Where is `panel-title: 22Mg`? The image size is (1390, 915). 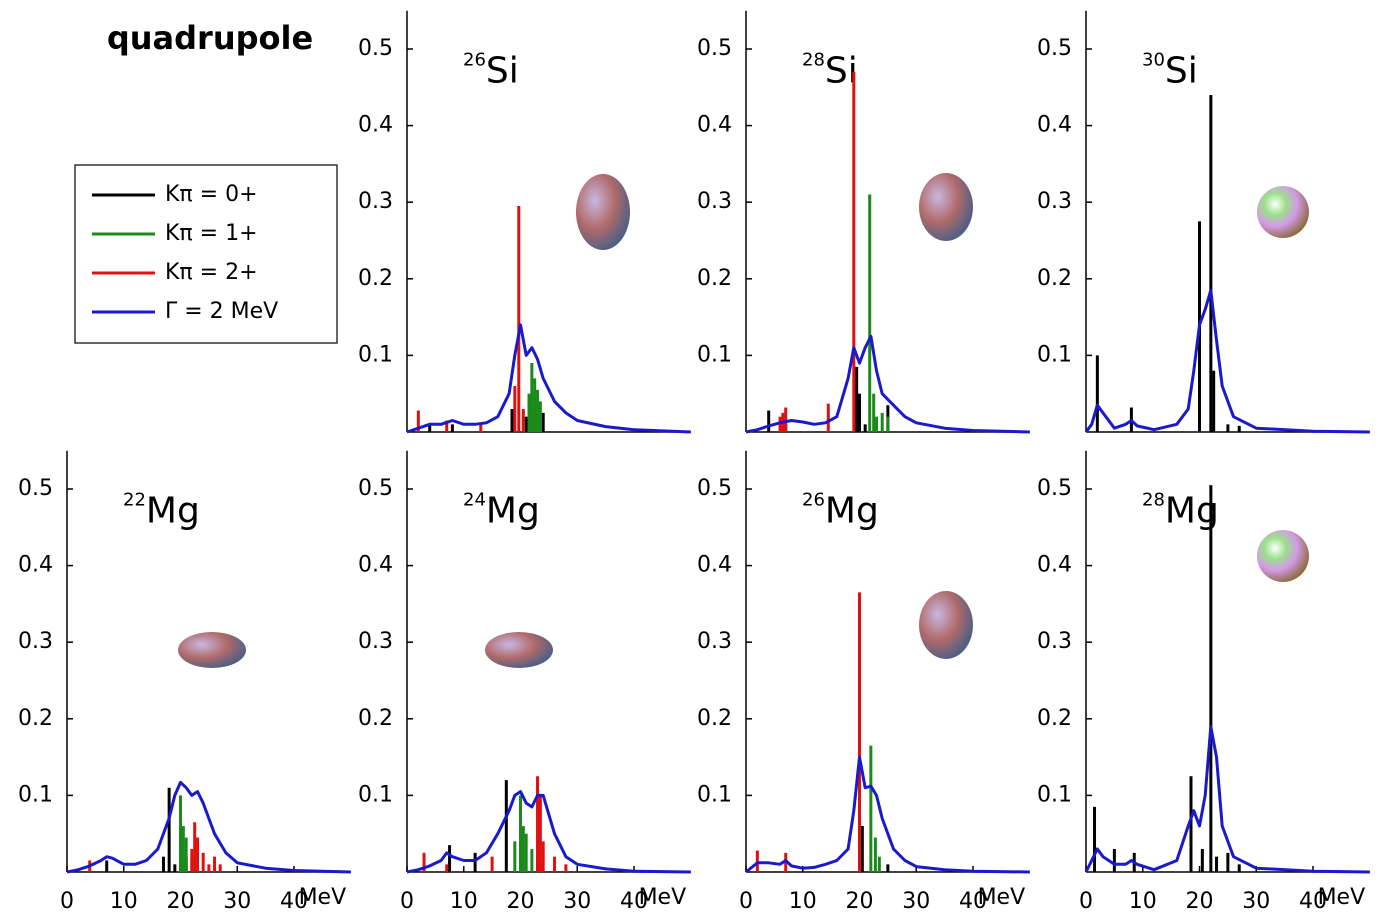 panel-title: 22Mg is located at coordinates (161, 511).